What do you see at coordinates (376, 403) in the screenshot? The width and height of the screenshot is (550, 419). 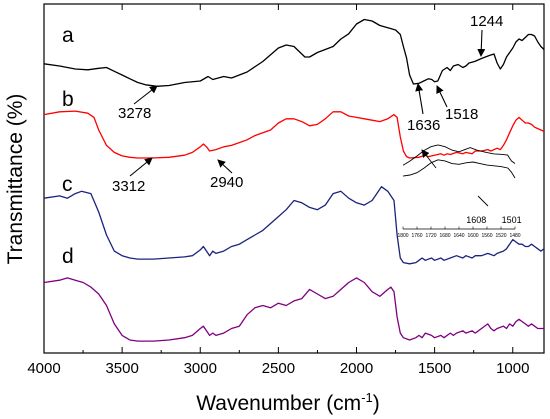 I see `x-axis-label-close: )` at bounding box center [376, 403].